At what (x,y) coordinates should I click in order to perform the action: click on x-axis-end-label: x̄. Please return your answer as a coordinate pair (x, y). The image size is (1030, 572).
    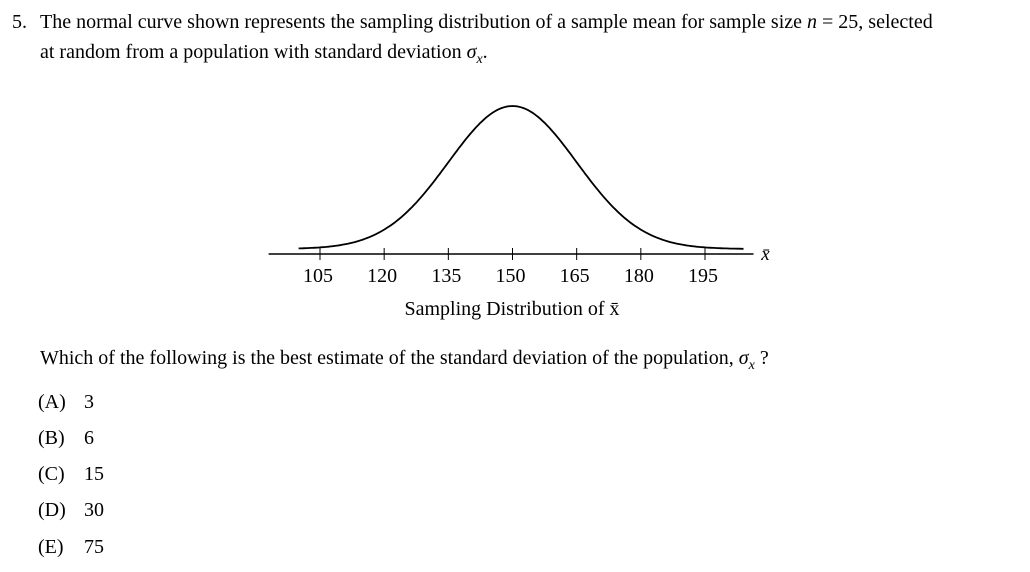
    Looking at the image, I should click on (765, 254).